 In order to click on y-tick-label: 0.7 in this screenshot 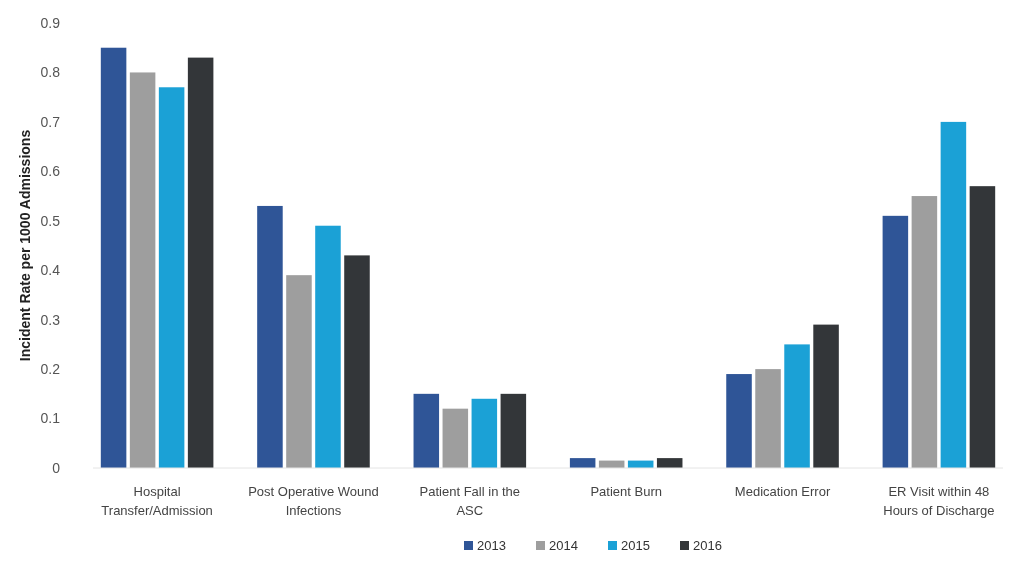, I will do `click(50, 121)`.